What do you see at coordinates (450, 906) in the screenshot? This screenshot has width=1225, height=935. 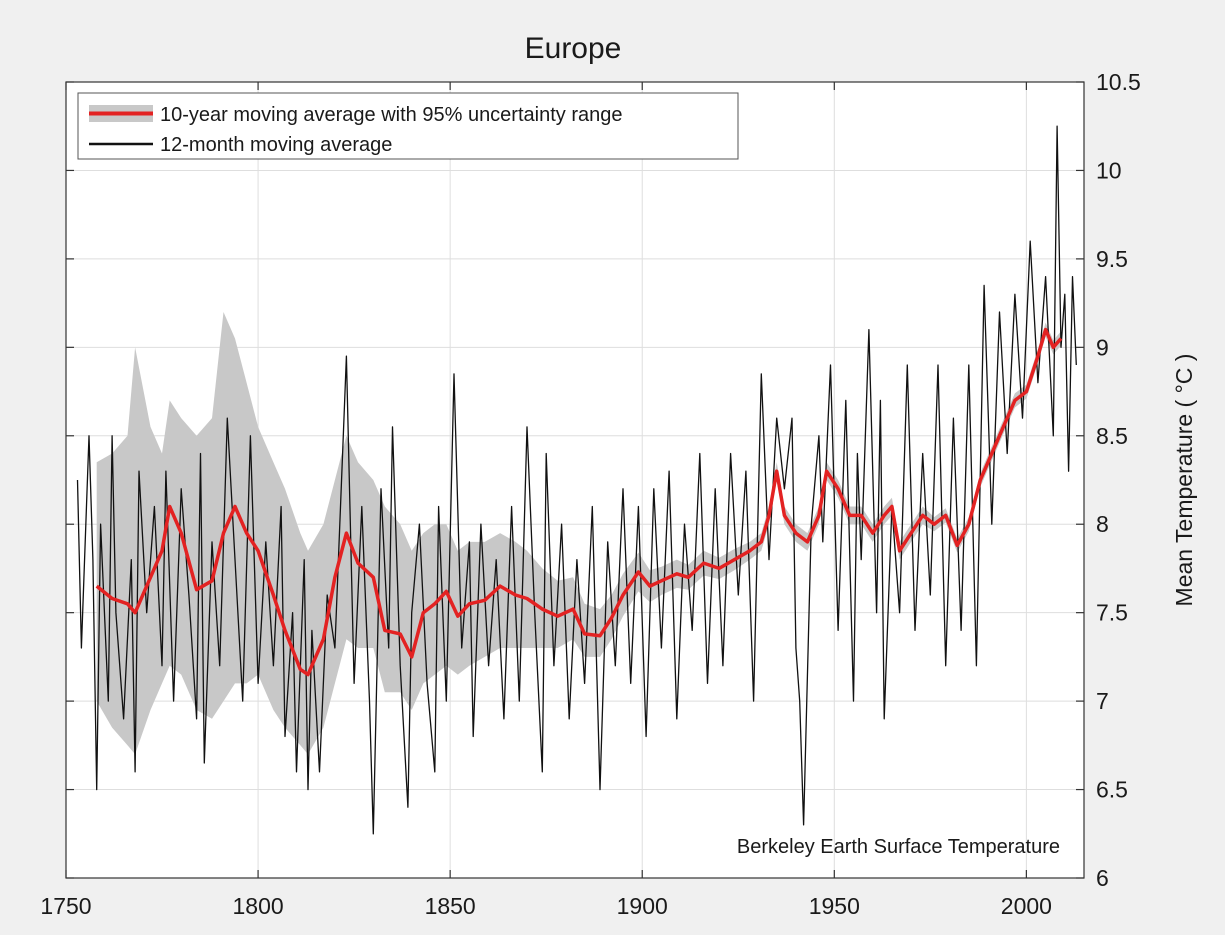 I see `x-tick-label: 1850` at bounding box center [450, 906].